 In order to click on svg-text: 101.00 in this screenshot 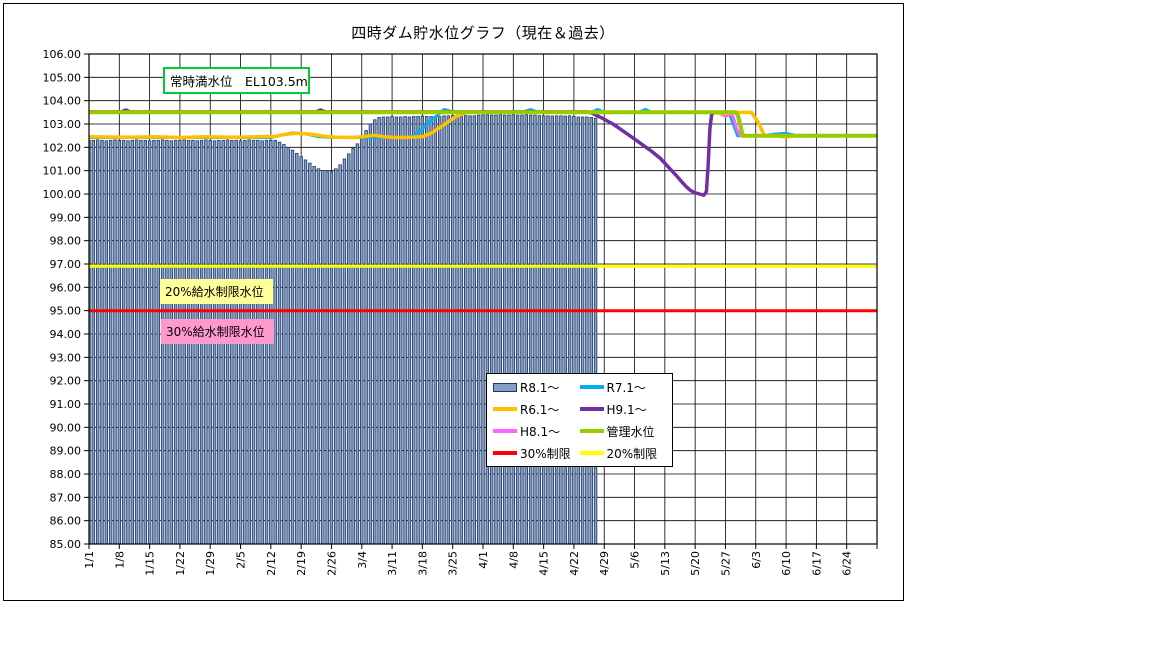, I will do `click(62, 171)`.